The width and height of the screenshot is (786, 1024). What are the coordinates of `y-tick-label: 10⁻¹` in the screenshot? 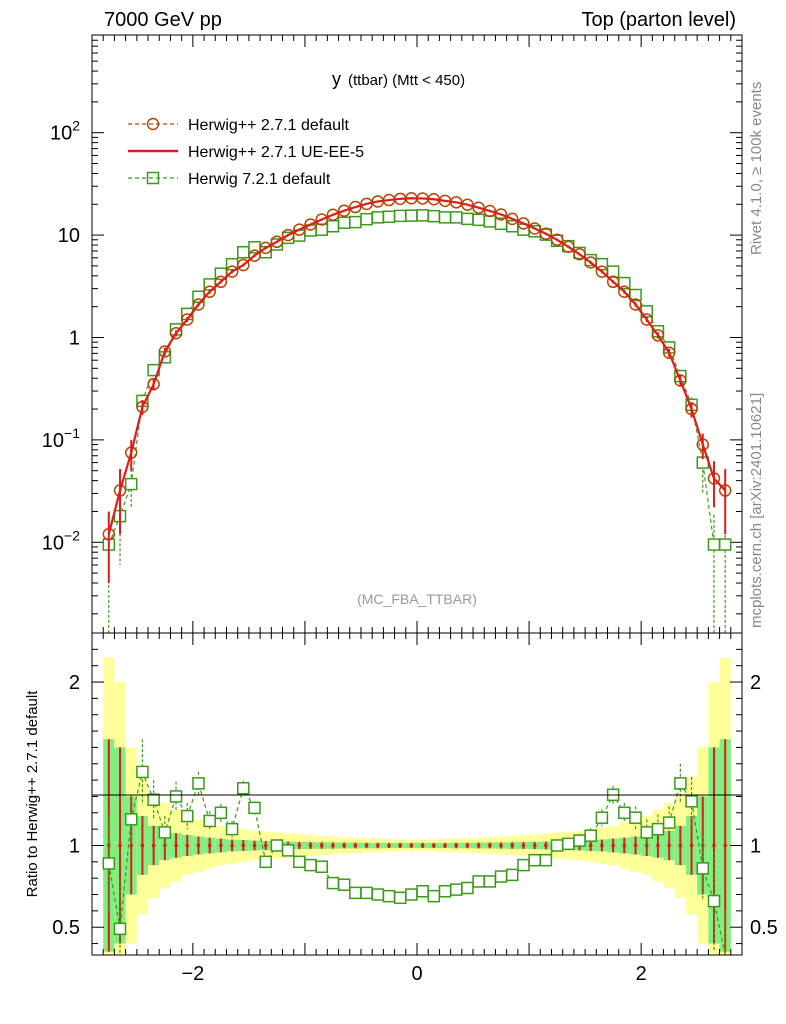 It's located at (61, 438).